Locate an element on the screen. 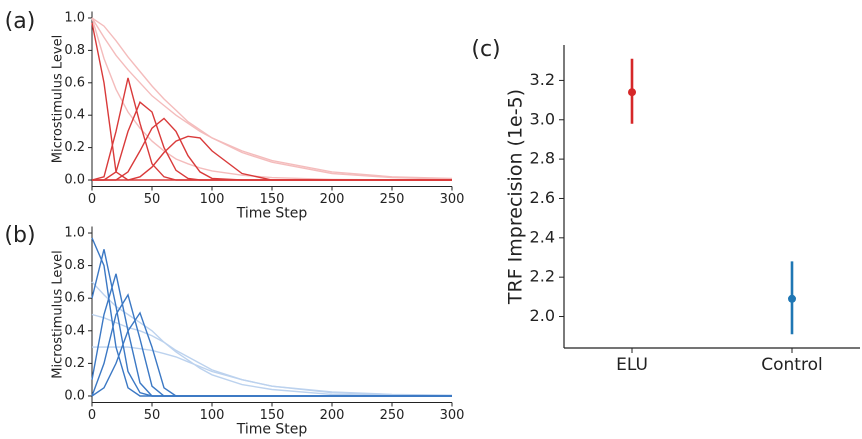 This screenshot has width=862, height=439. y-tick-label: 2.6 is located at coordinates (542, 197).